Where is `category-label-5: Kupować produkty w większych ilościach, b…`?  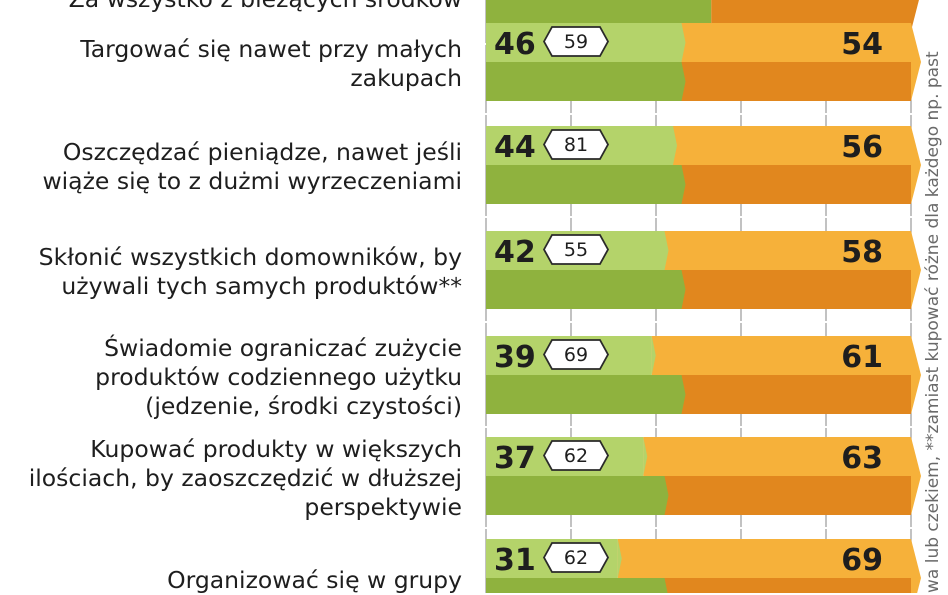 category-label-5: Kupować produkty w większych ilościach, b… is located at coordinates (245, 478).